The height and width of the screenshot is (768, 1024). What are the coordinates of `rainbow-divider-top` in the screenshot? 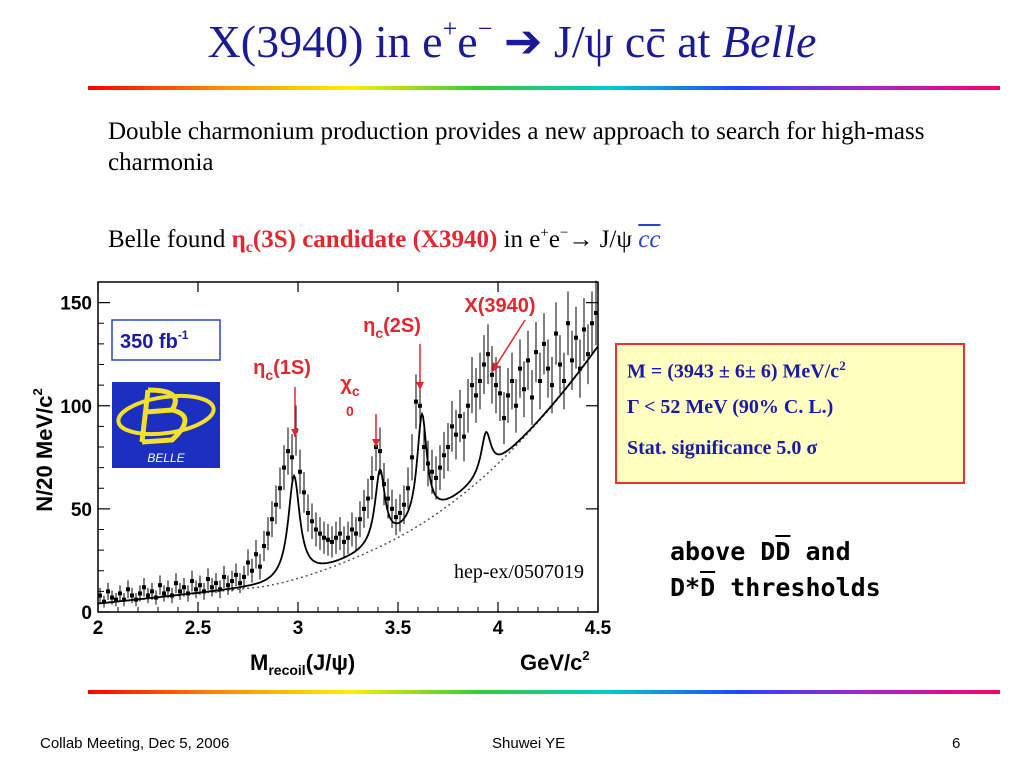 It's located at (544, 88).